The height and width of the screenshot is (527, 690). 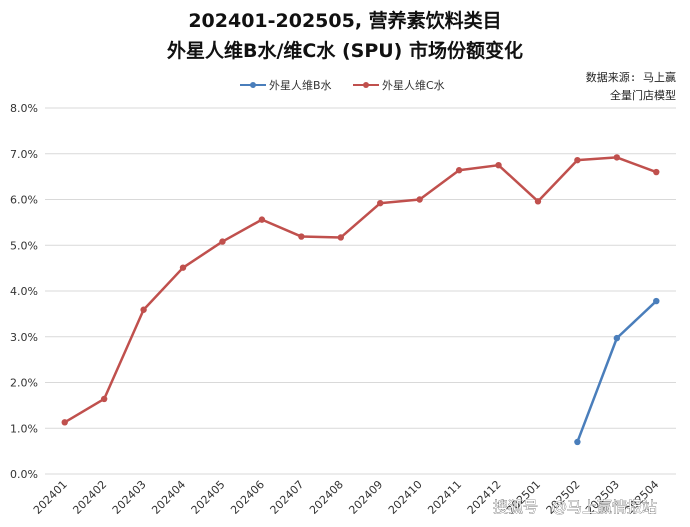 I want to click on source-note-line1: 数据来源: 马上赢, so click(x=631, y=77).